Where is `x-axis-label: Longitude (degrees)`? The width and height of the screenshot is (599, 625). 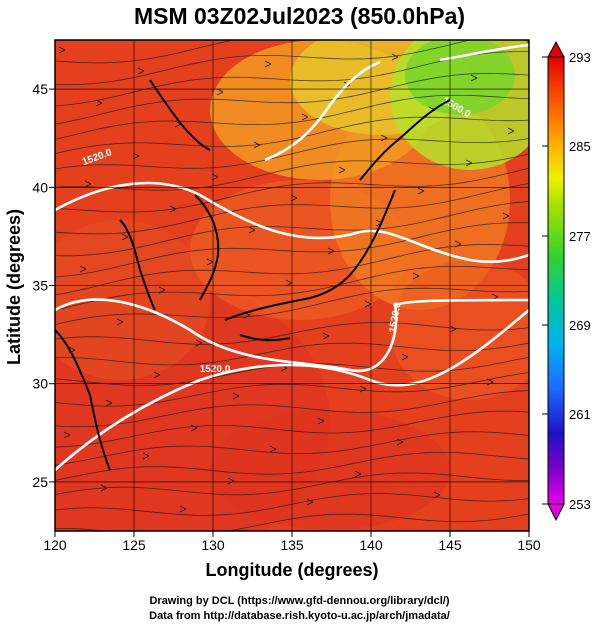 x-axis-label: Longitude (degrees) is located at coordinates (291, 570).